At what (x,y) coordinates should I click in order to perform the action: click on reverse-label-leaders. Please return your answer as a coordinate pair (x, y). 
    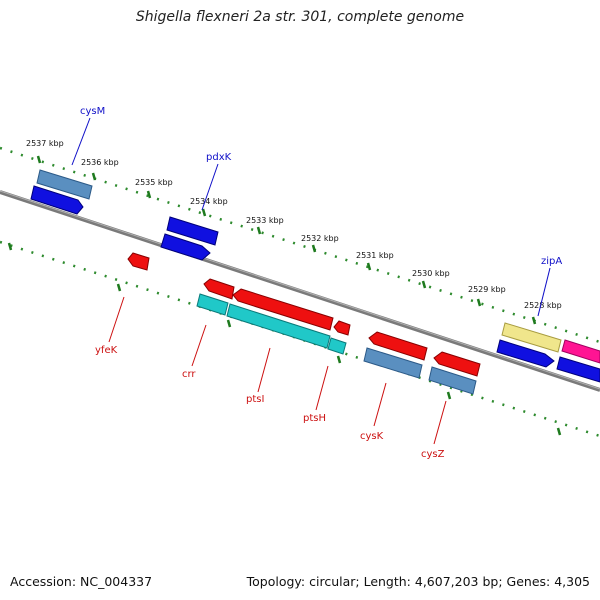
    Looking at the image, I should click on (277, 370).